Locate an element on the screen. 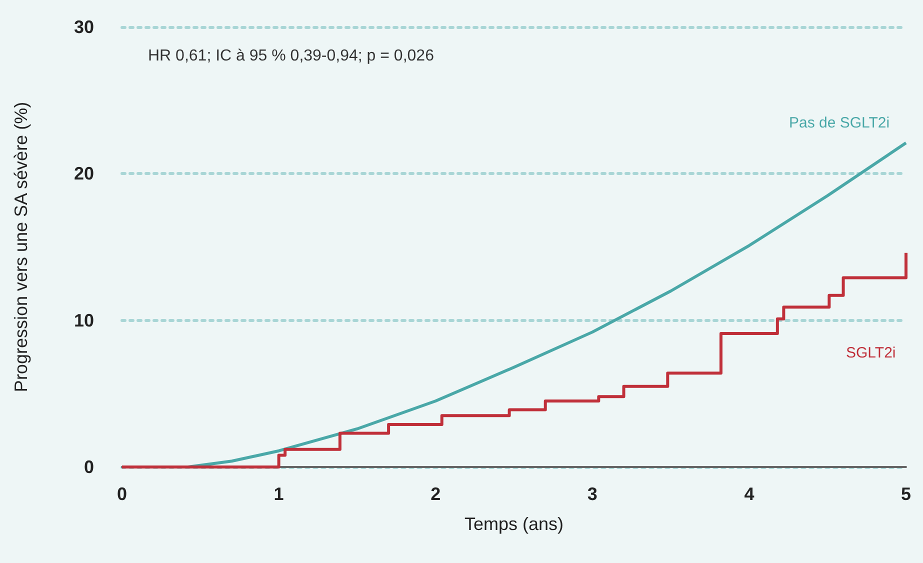  x-tick-label: 1 is located at coordinates (279, 494).